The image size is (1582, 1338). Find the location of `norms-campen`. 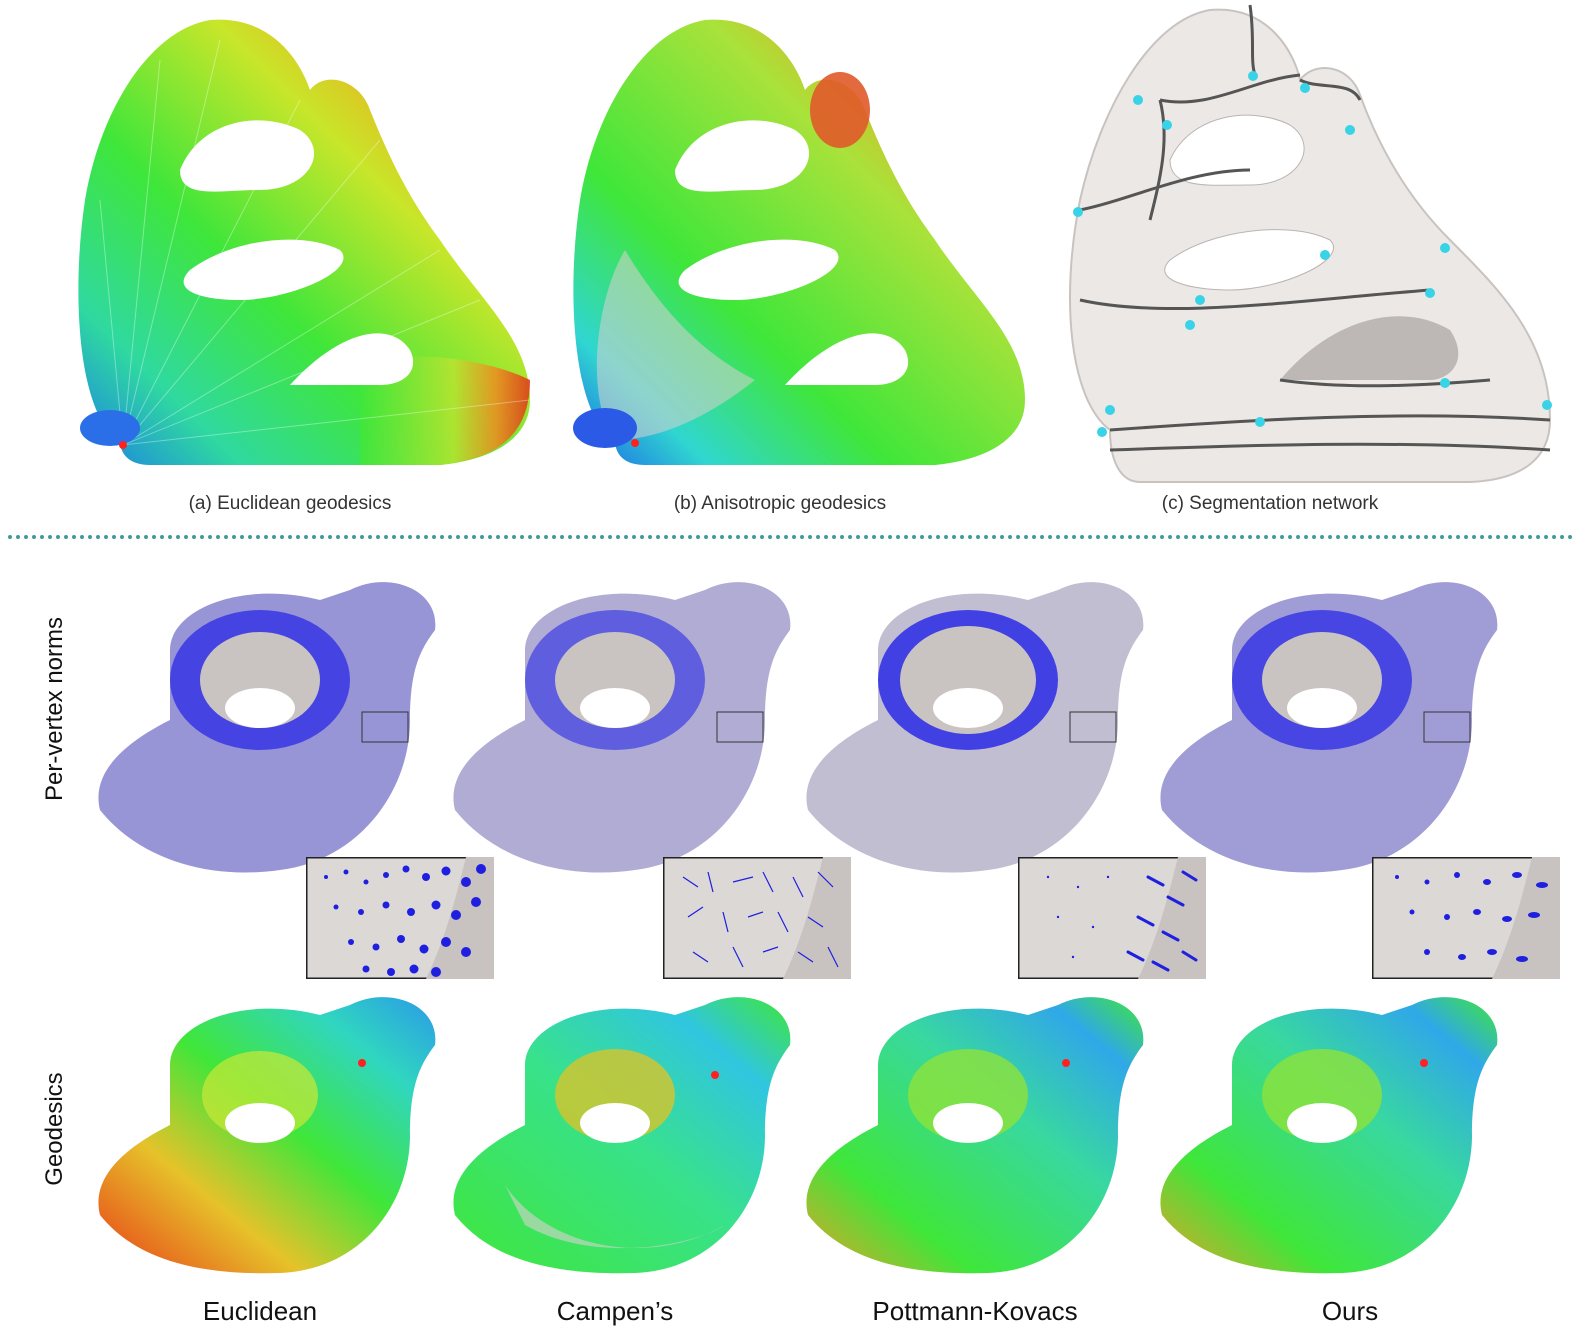

norms-campen is located at coordinates (622, 727).